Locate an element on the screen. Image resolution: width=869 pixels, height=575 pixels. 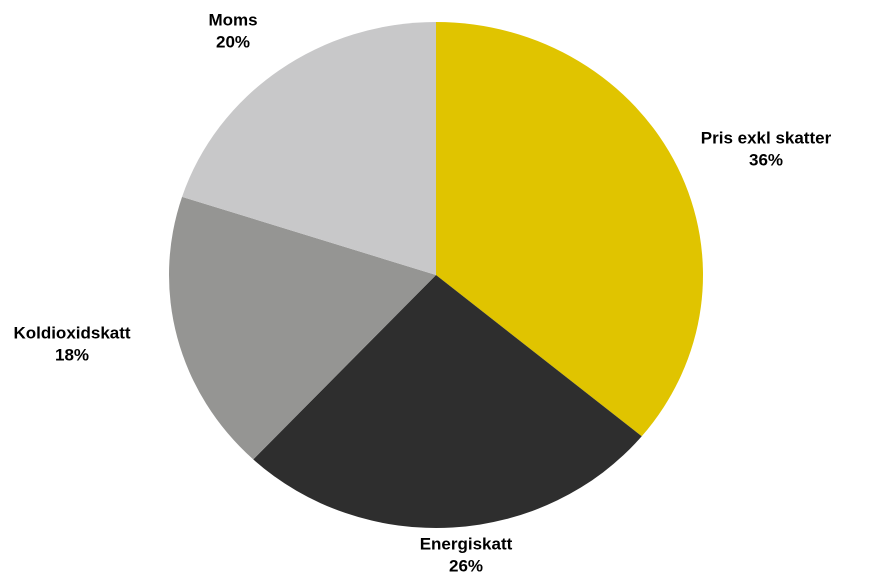
slice-label: Energiskatt is located at coordinates (466, 543).